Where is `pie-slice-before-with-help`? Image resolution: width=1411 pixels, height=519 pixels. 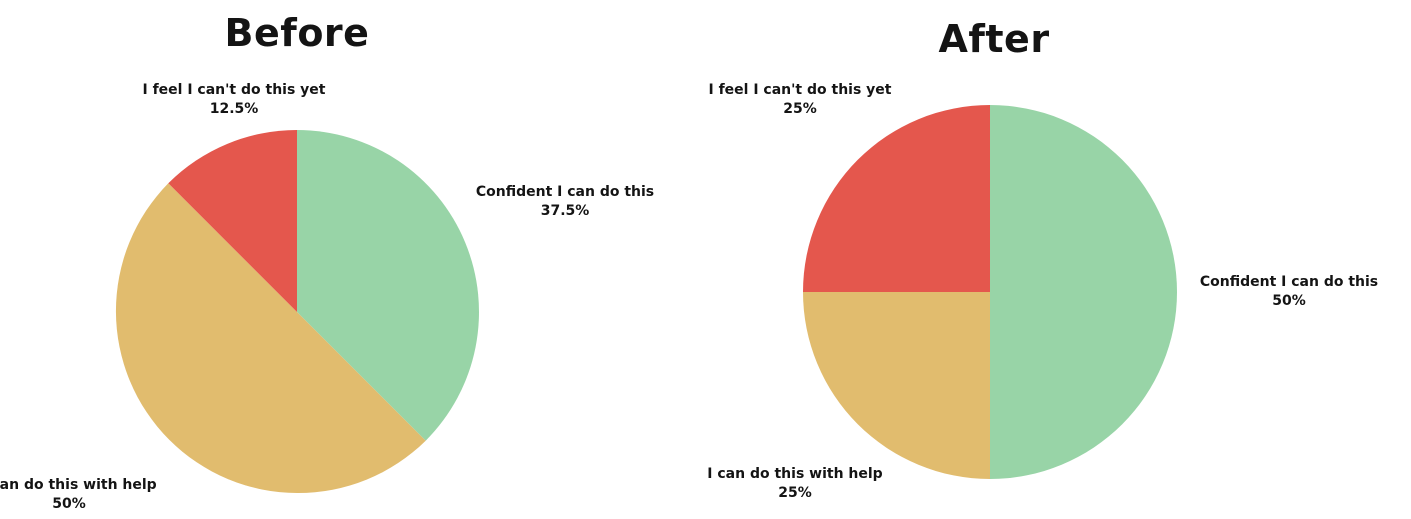 pie-slice-before-with-help is located at coordinates (270, 338).